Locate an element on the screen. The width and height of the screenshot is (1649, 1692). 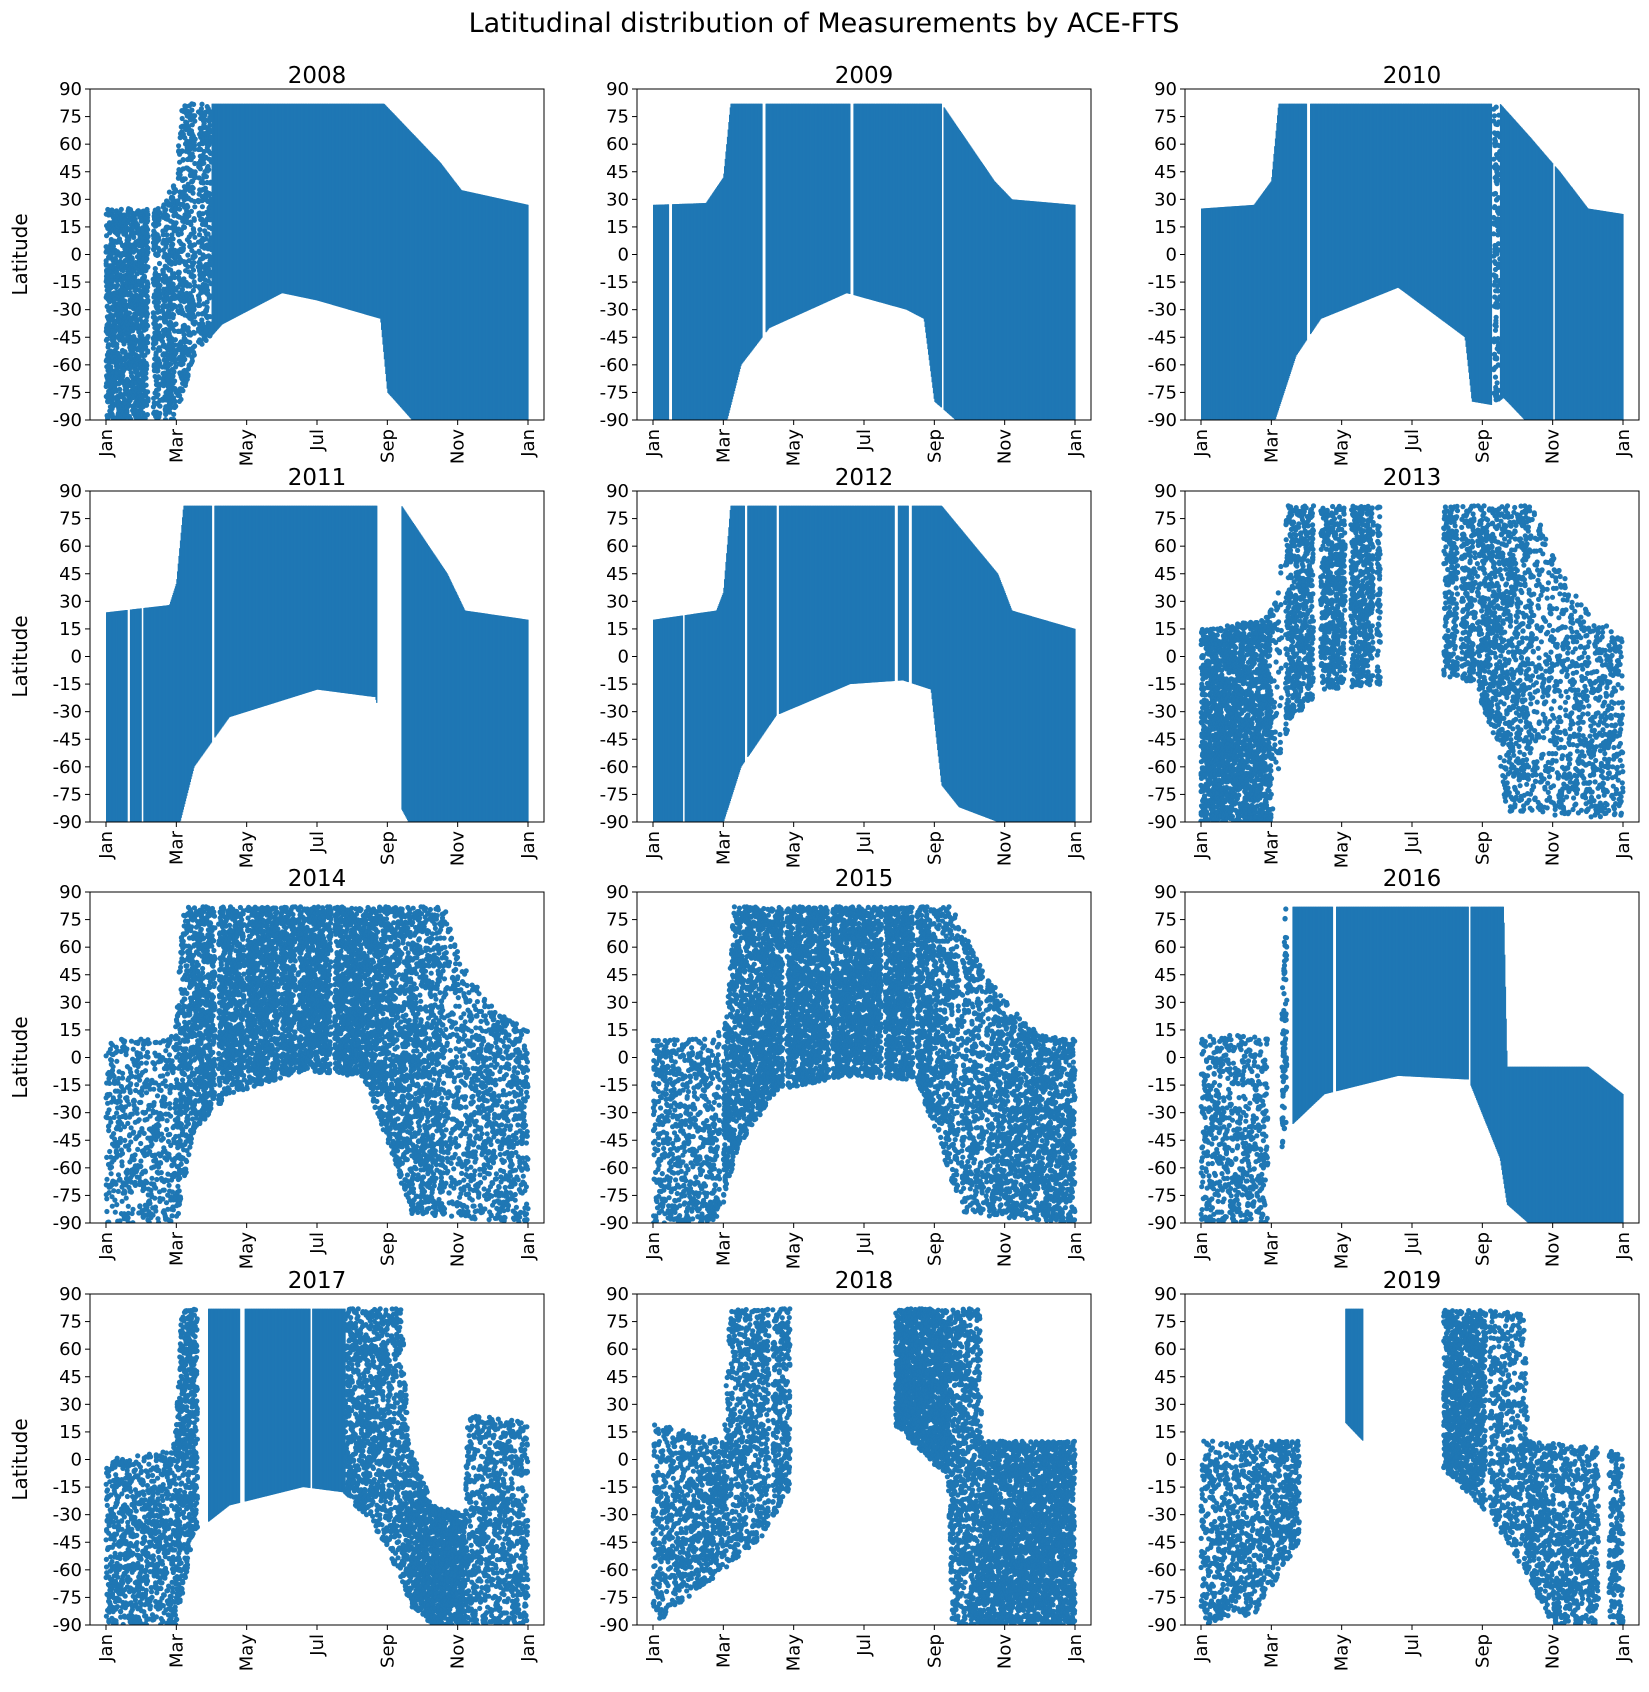
y-tick-label: 0 is located at coordinates (1171, 255).